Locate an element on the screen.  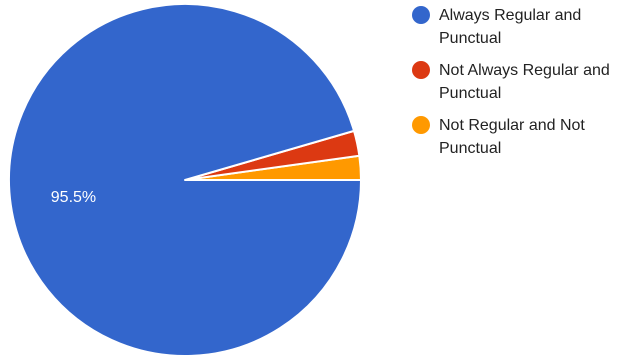
legend-label: Not Always Regular and Punctual is located at coordinates (524, 82).